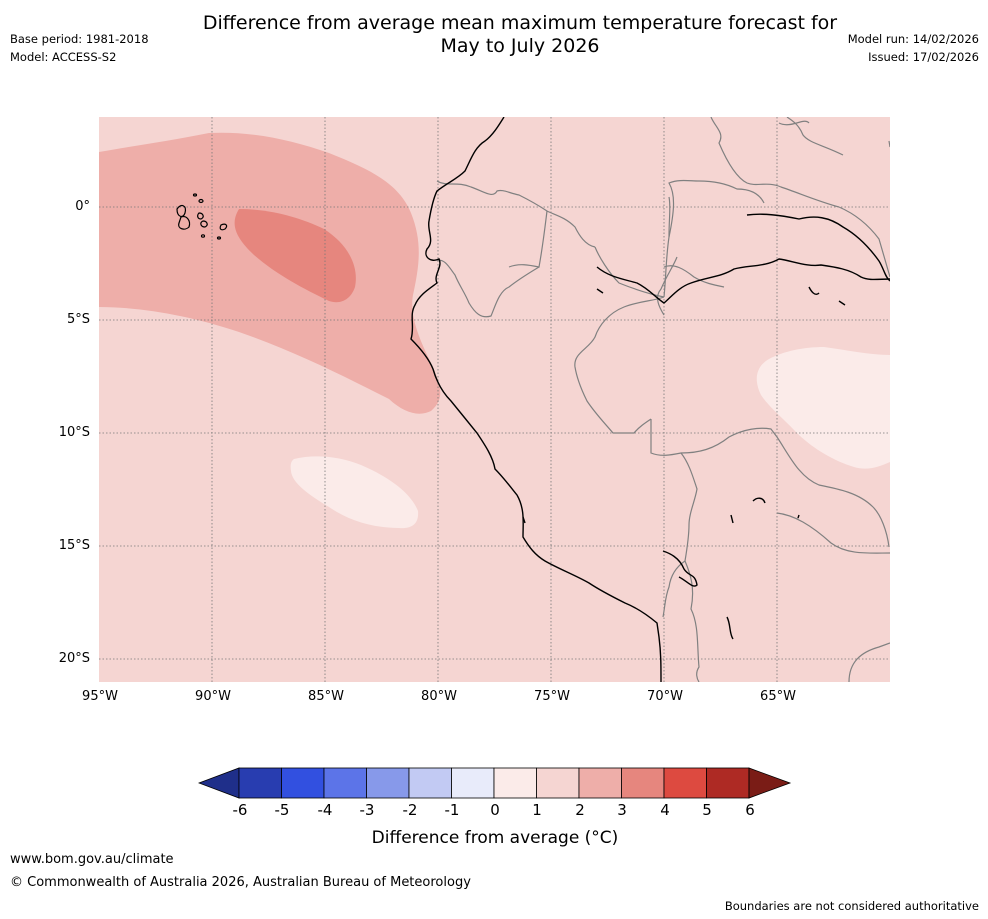  Describe the element at coordinates (82, 206) in the screenshot. I see `lat-label-0: 0°` at that location.